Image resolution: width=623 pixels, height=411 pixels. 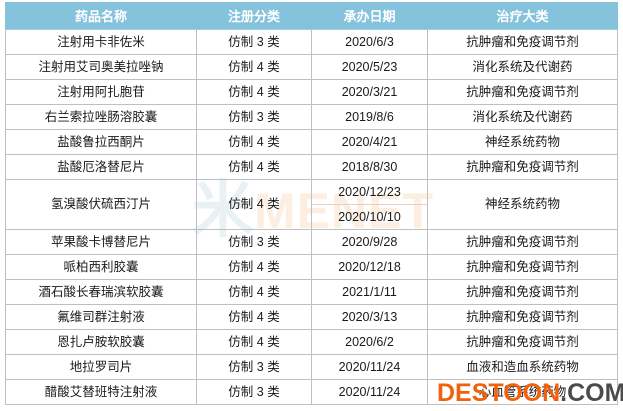 I want to click on table-row: 盐酸厄洛替尼片 仿制 4 类 2018/8/30 抗肿瘤和免疫调节剂, so click(x=311, y=167).